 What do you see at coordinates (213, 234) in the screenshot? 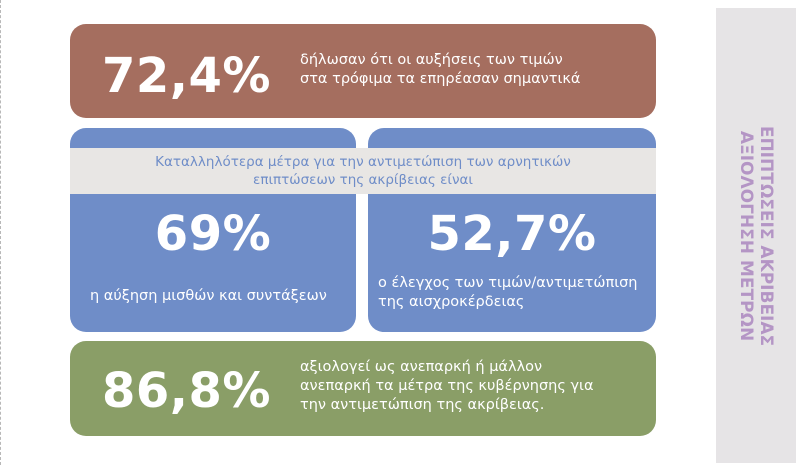
I see `stat-value: 69%` at bounding box center [213, 234].